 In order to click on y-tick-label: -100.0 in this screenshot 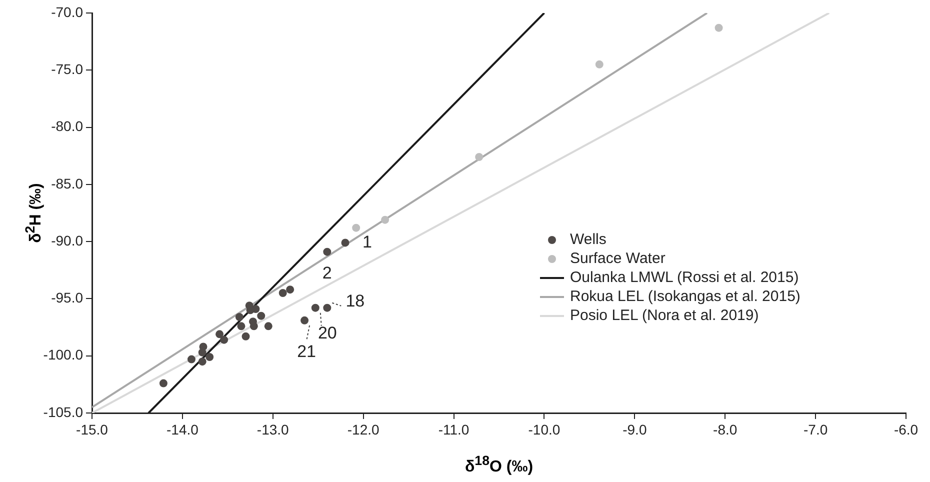, I will do `click(63, 354)`.